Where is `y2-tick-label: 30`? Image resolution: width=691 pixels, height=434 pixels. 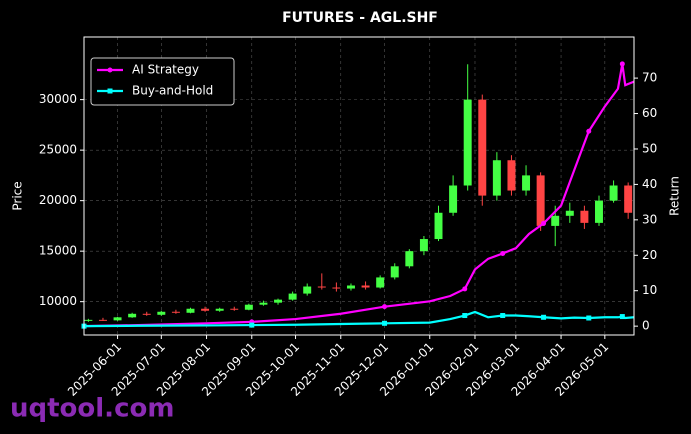
y2-tick-label: 30 is located at coordinates (649, 219).